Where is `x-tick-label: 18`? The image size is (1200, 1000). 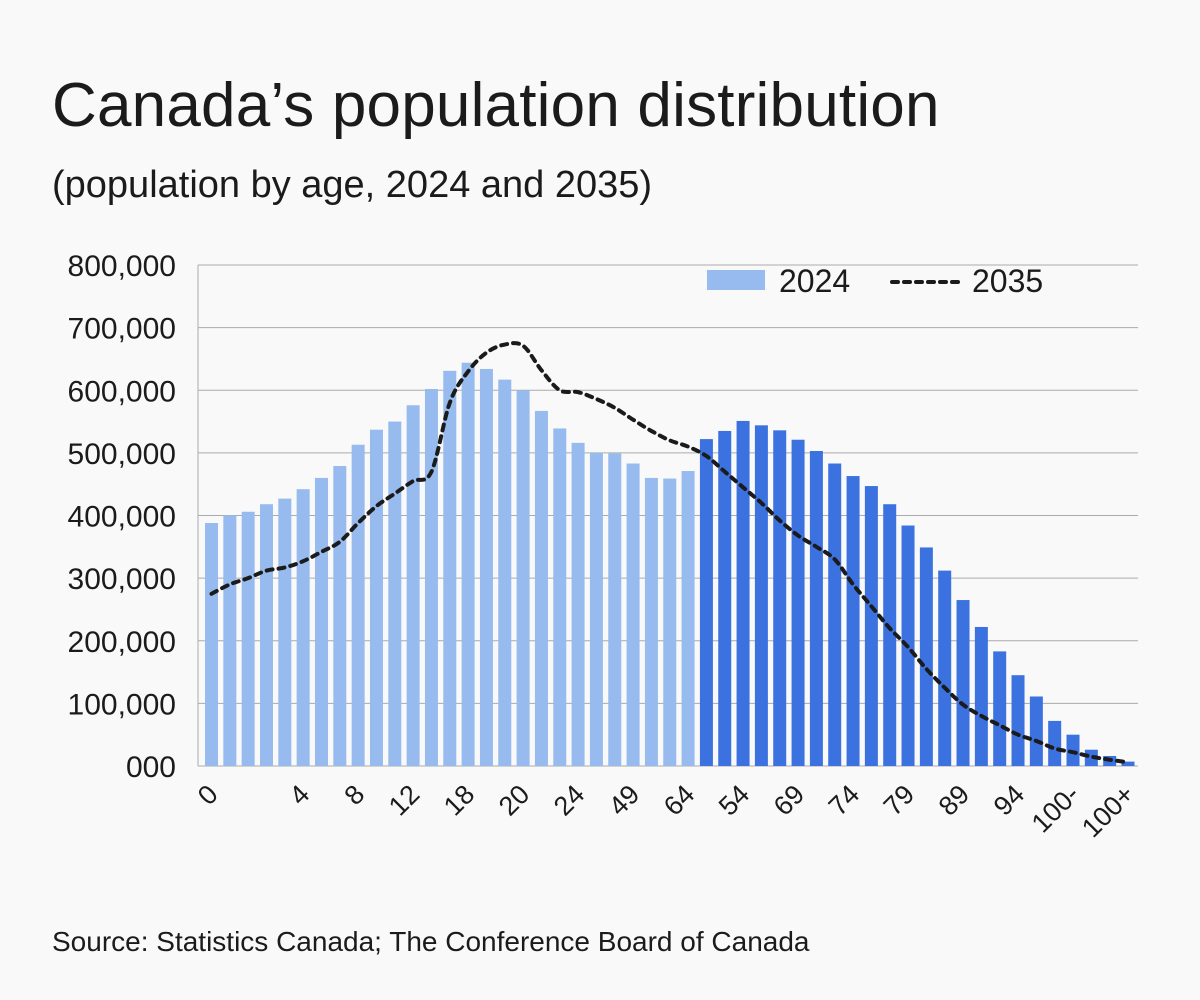 x-tick-label: 18 is located at coordinates (459, 800).